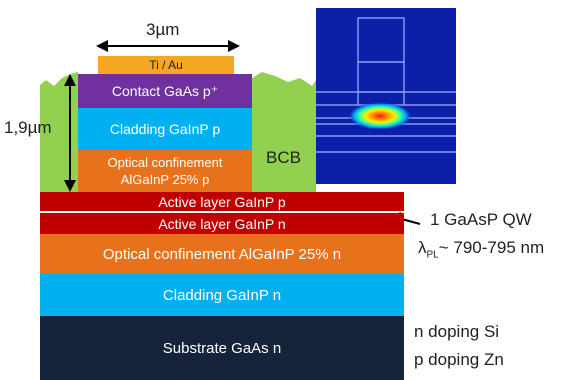  What do you see at coordinates (432, 255) in the screenshot?
I see `lambda-subscript: PL` at bounding box center [432, 255].